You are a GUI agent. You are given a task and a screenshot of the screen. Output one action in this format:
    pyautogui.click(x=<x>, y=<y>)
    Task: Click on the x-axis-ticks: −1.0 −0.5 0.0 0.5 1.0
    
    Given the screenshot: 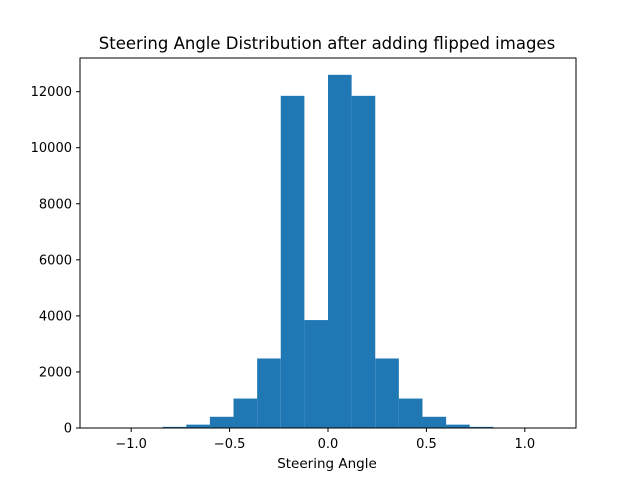 What is the action you would take?
    pyautogui.click(x=325, y=440)
    